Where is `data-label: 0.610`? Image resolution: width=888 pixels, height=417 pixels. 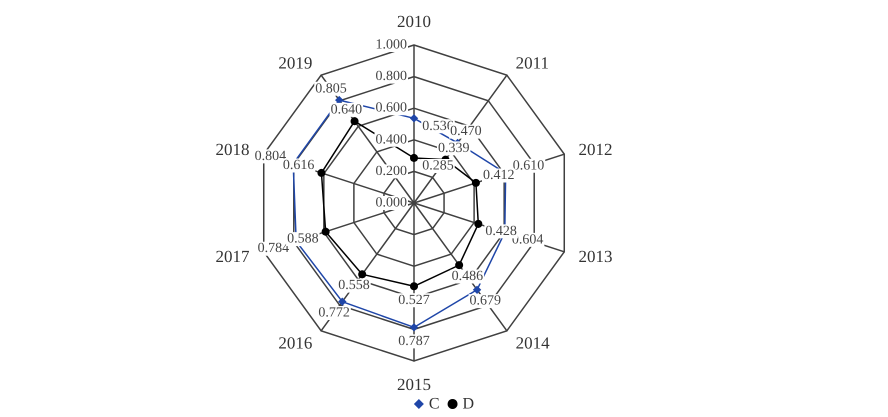 data-label: 0.610 is located at coordinates (528, 166).